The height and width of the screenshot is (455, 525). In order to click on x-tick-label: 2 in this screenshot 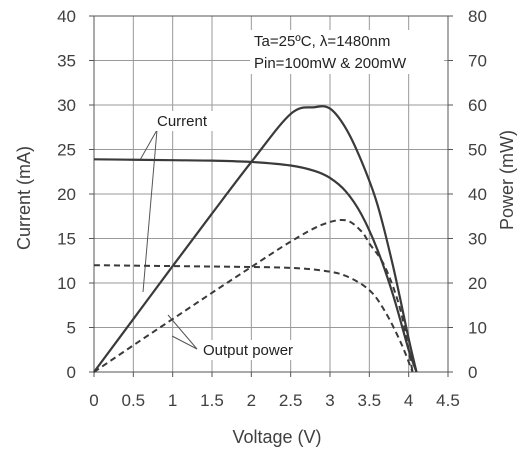, I will do `click(251, 400)`.